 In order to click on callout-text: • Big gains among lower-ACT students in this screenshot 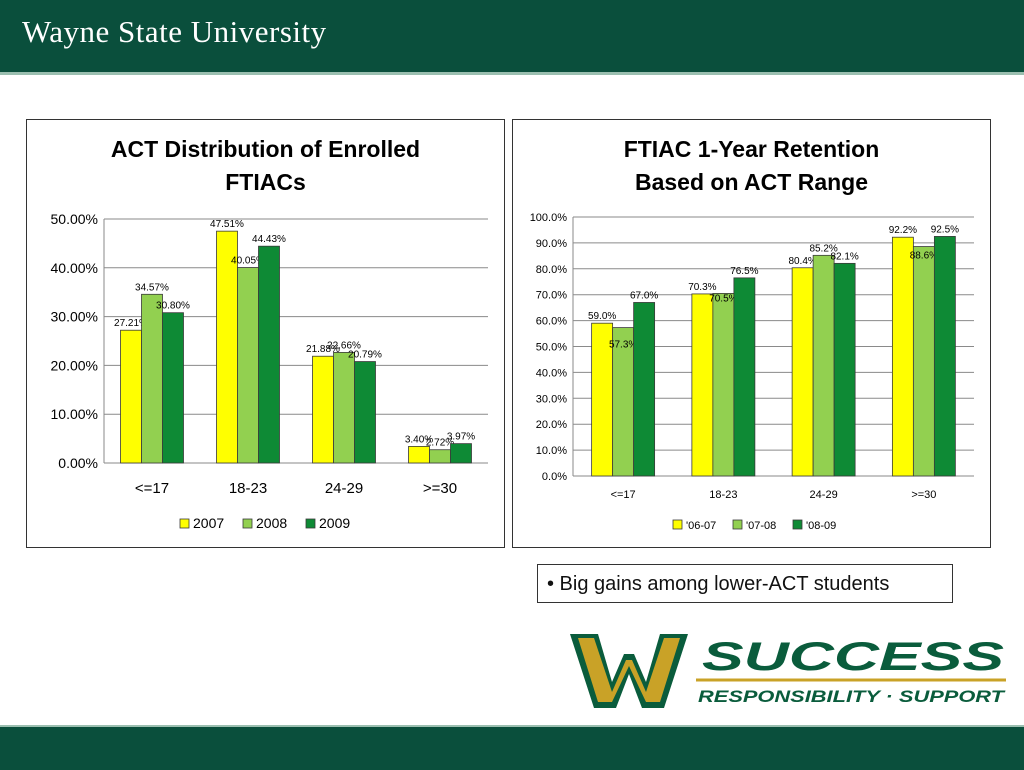, I will do `click(718, 584)`.